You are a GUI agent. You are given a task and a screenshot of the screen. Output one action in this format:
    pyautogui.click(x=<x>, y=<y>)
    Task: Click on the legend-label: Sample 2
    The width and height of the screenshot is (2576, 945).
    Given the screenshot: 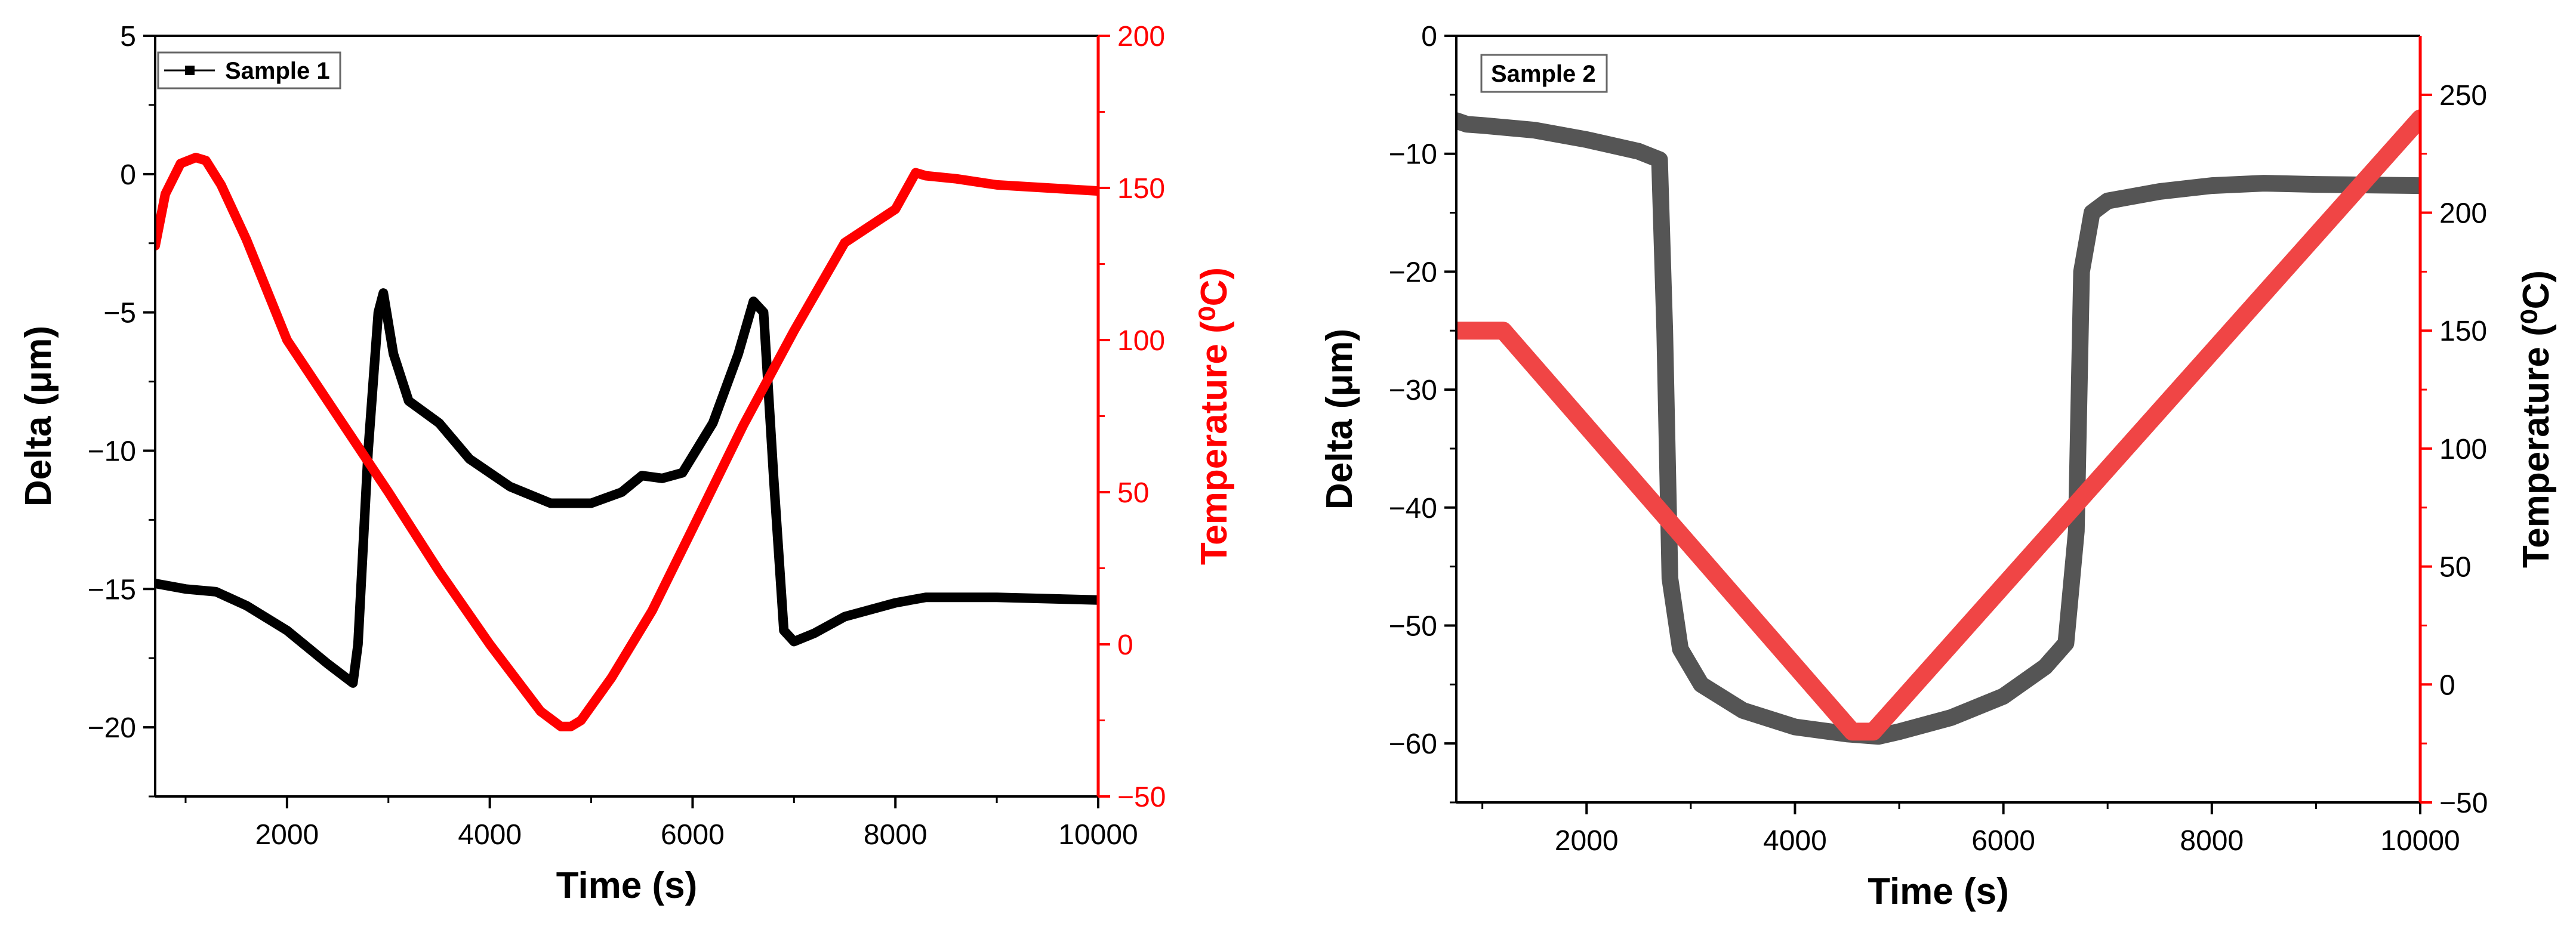 What is the action you would take?
    pyautogui.click(x=1543, y=74)
    